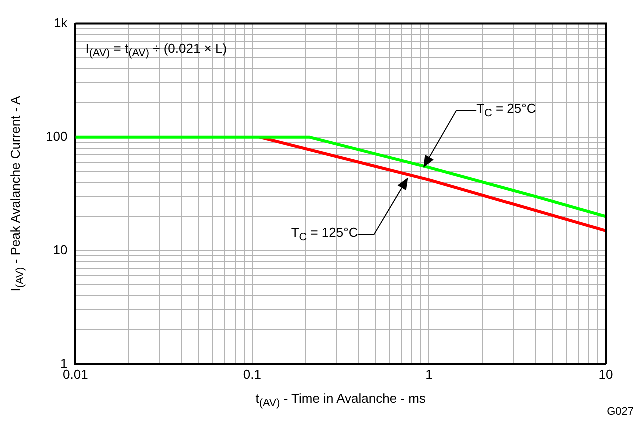  What do you see at coordinates (57, 136) in the screenshot?
I see `y-tick-label: 100` at bounding box center [57, 136].